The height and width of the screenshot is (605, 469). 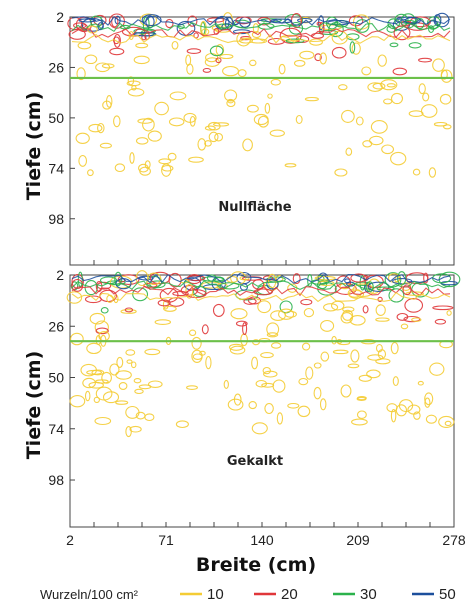 I want to click on y-axis-label-top: Tiefe (cm), so click(x=34, y=146).